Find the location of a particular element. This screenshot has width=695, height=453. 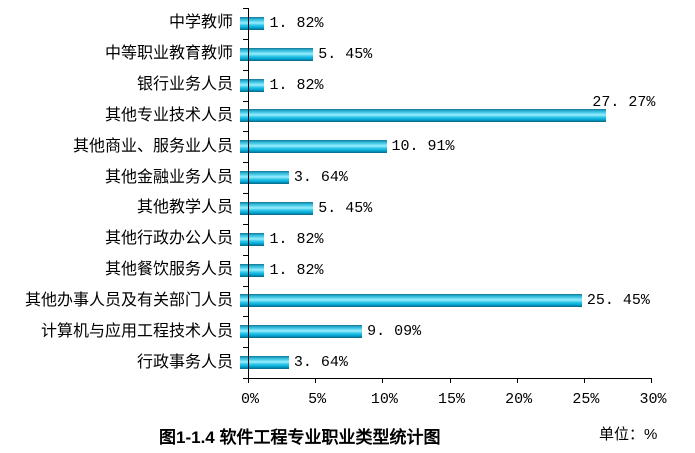

x-axis-tick-label: 20% is located at coordinates (519, 399).